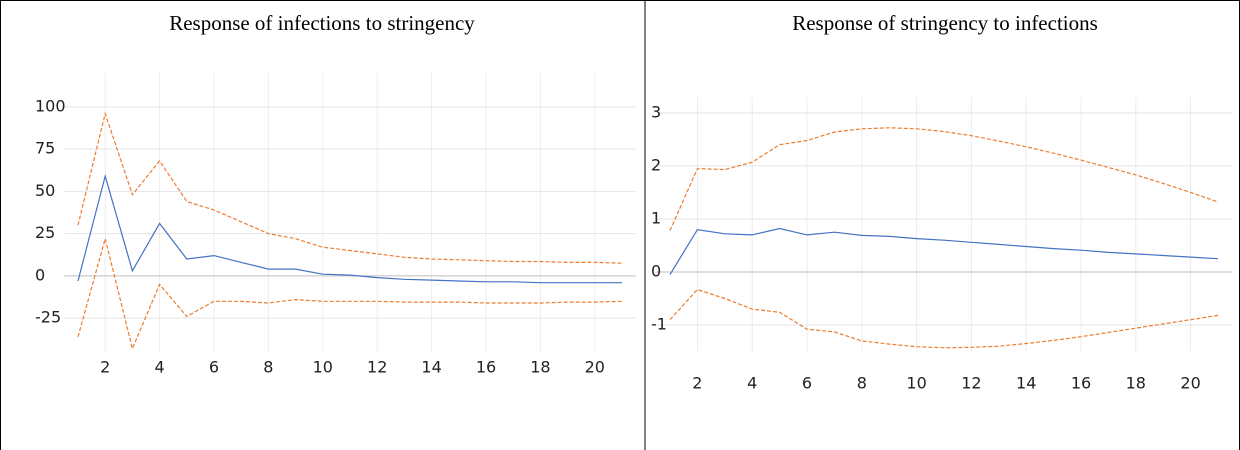 The height and width of the screenshot is (450, 1240). Describe the element at coordinates (322, 23) in the screenshot. I see `chart-title: Response of infections to stringency` at that location.